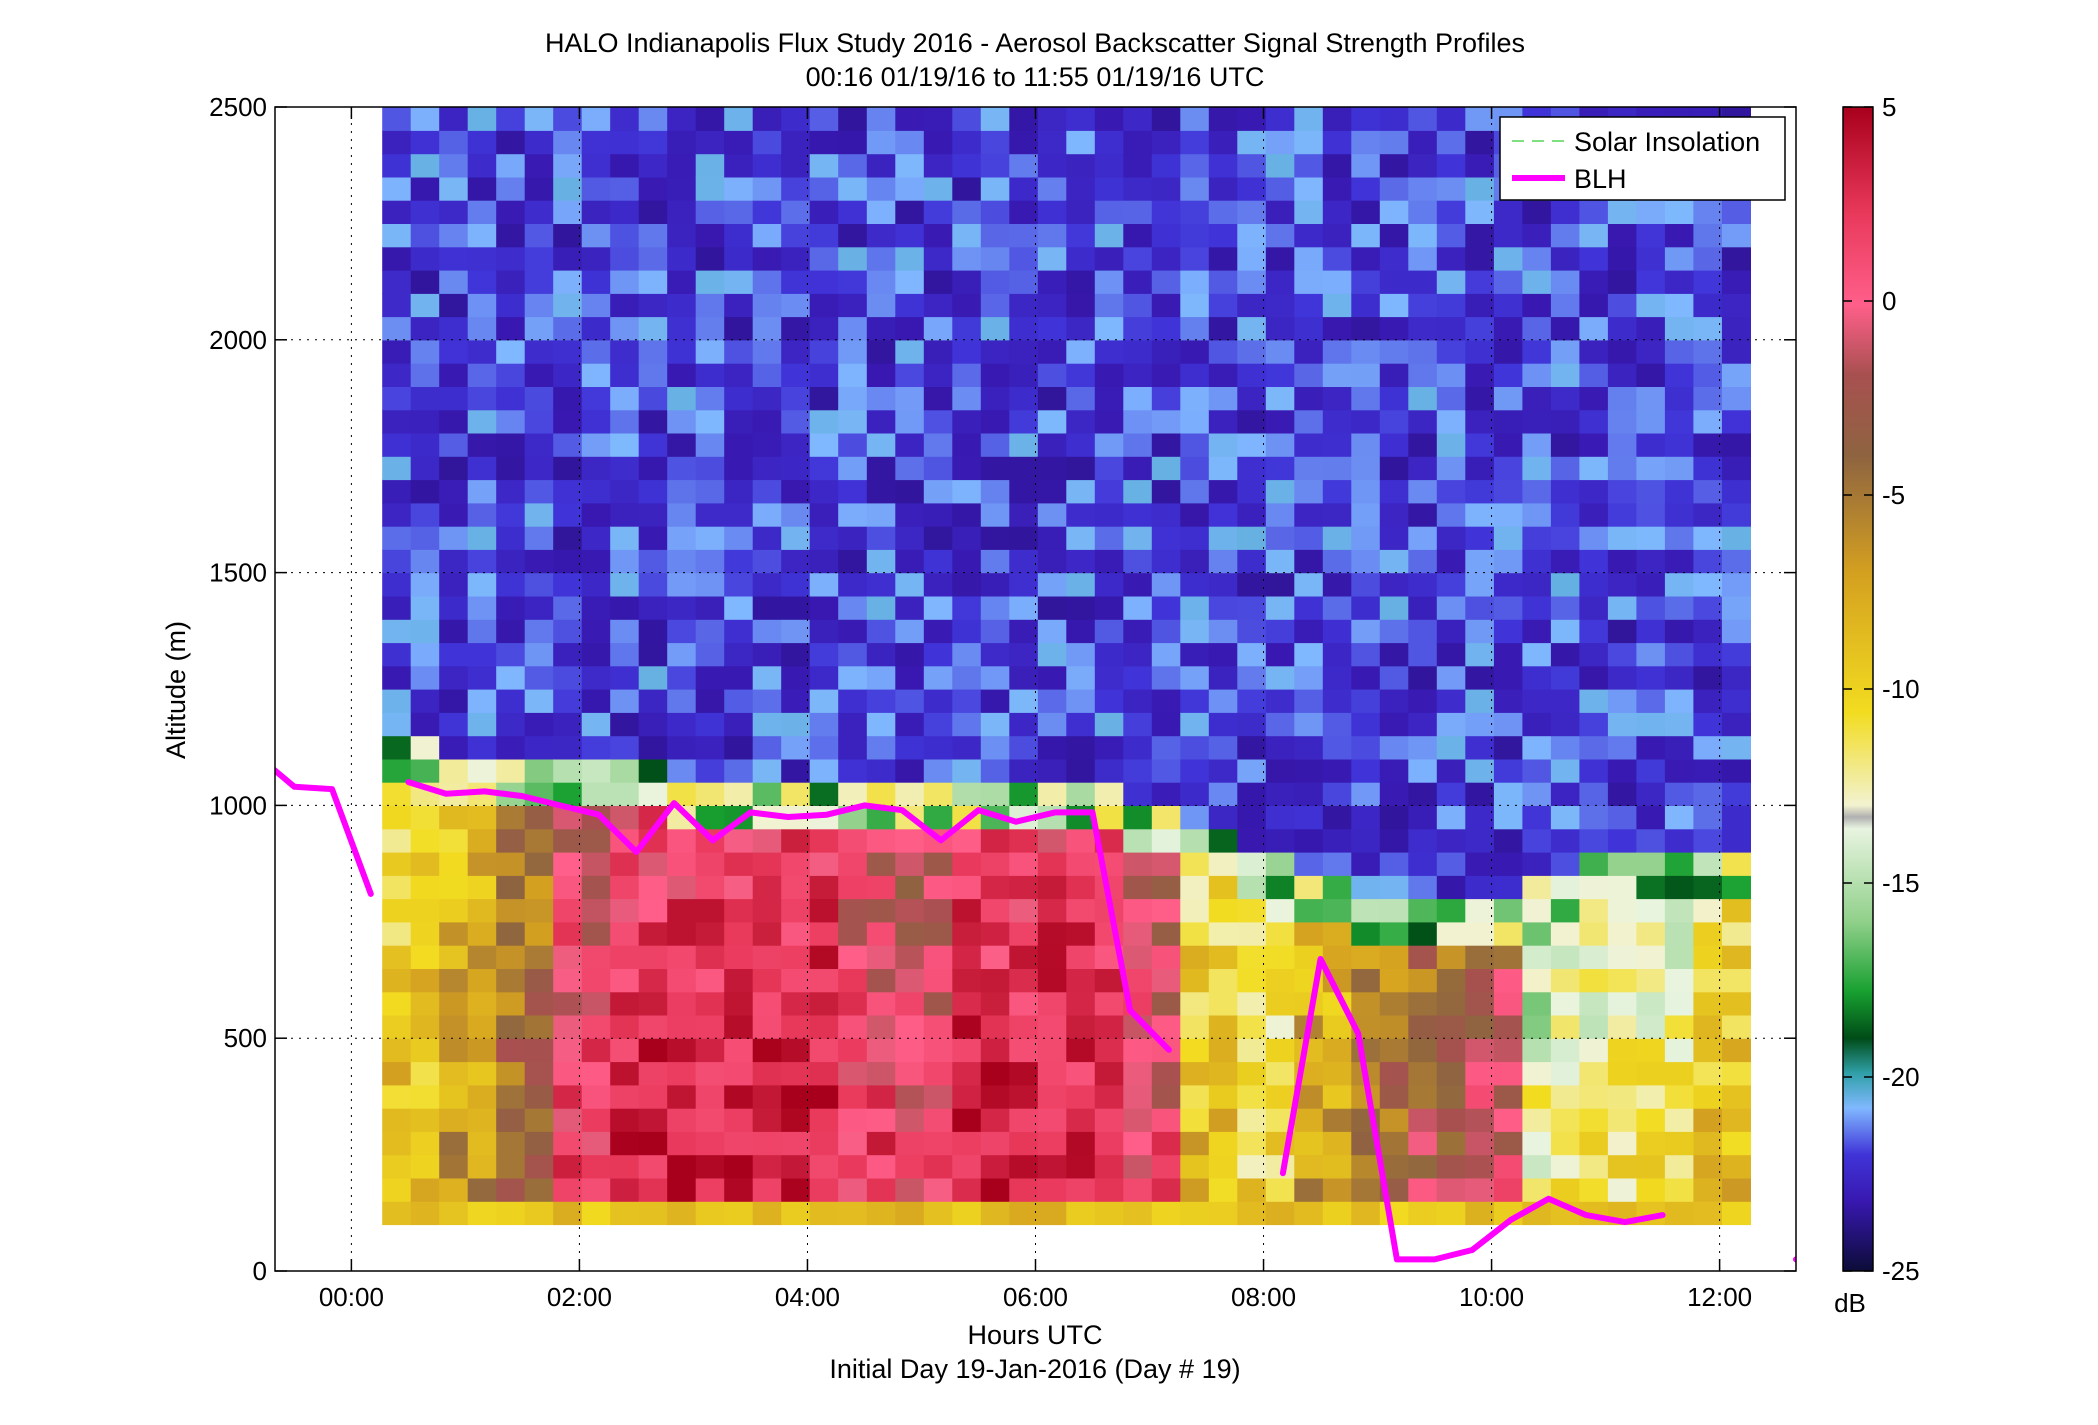  What do you see at coordinates (238, 107) in the screenshot?
I see `y-tick-label: 2500` at bounding box center [238, 107].